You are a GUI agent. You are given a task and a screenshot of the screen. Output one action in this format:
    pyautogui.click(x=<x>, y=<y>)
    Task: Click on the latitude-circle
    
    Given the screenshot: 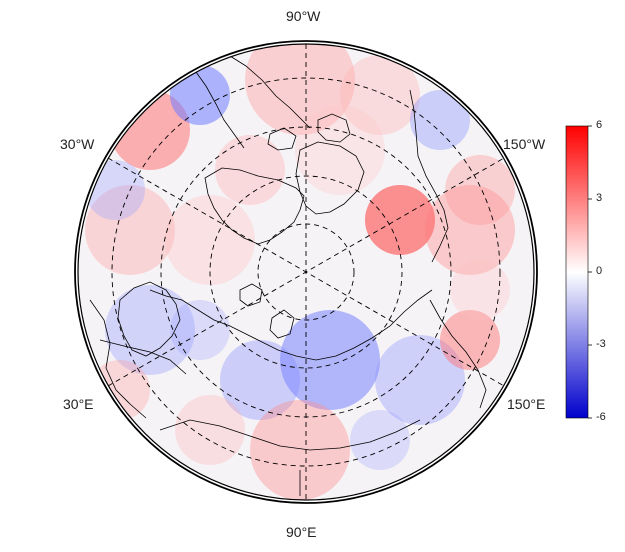 What is the action you would take?
    pyautogui.click(x=306, y=272)
    